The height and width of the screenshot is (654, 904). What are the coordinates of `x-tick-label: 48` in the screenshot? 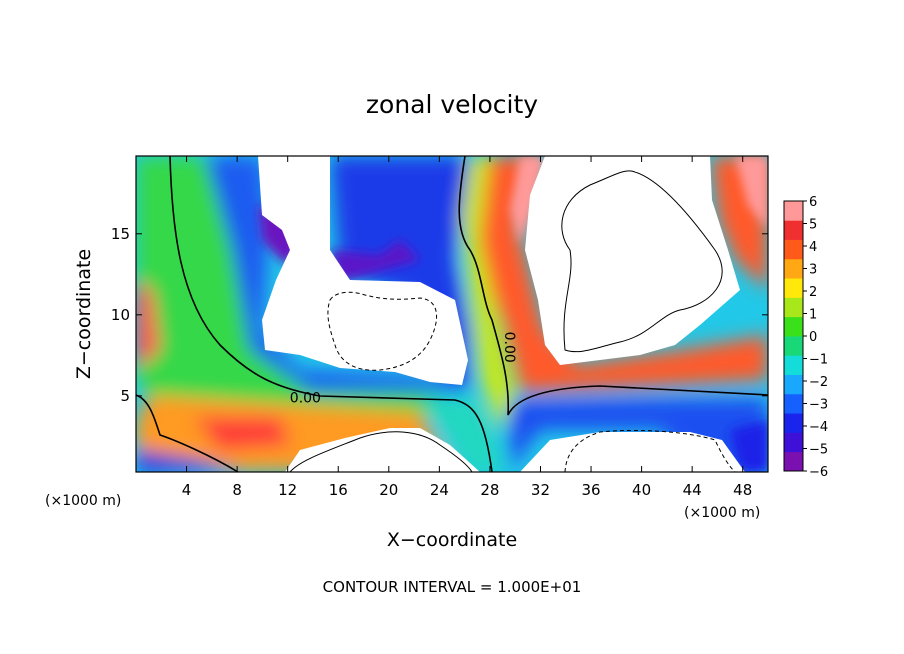 It's located at (742, 490).